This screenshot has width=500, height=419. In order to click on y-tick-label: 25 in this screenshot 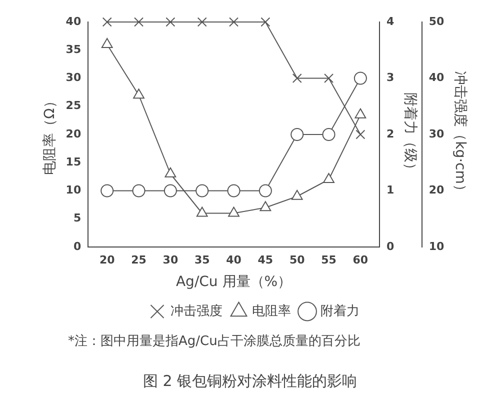, I will do `click(74, 105)`.